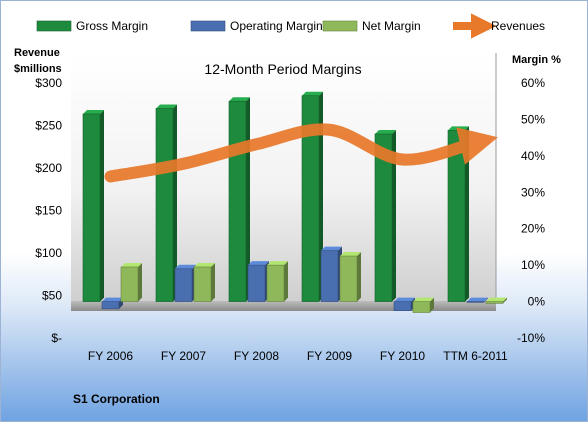  What do you see at coordinates (533, 119) in the screenshot?
I see `right-tick-label: 50%` at bounding box center [533, 119].